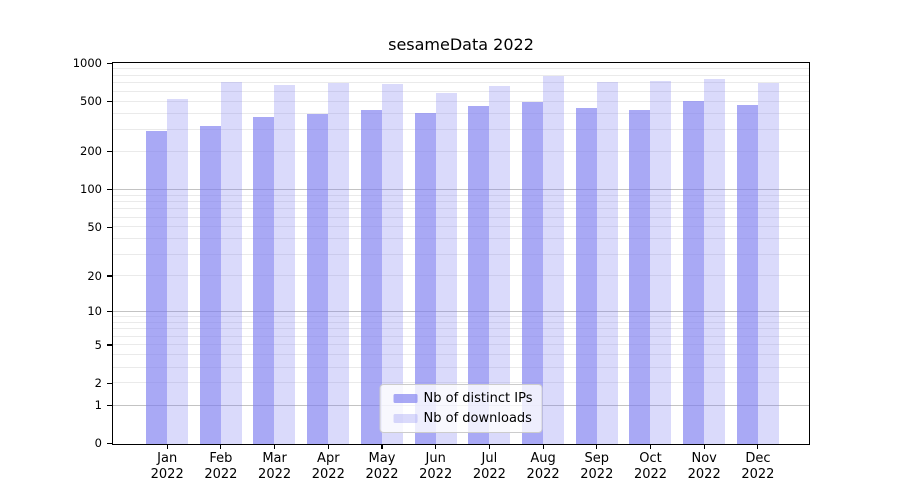 The image size is (900, 500). I want to click on x-tick-month: Aug, so click(543, 458).